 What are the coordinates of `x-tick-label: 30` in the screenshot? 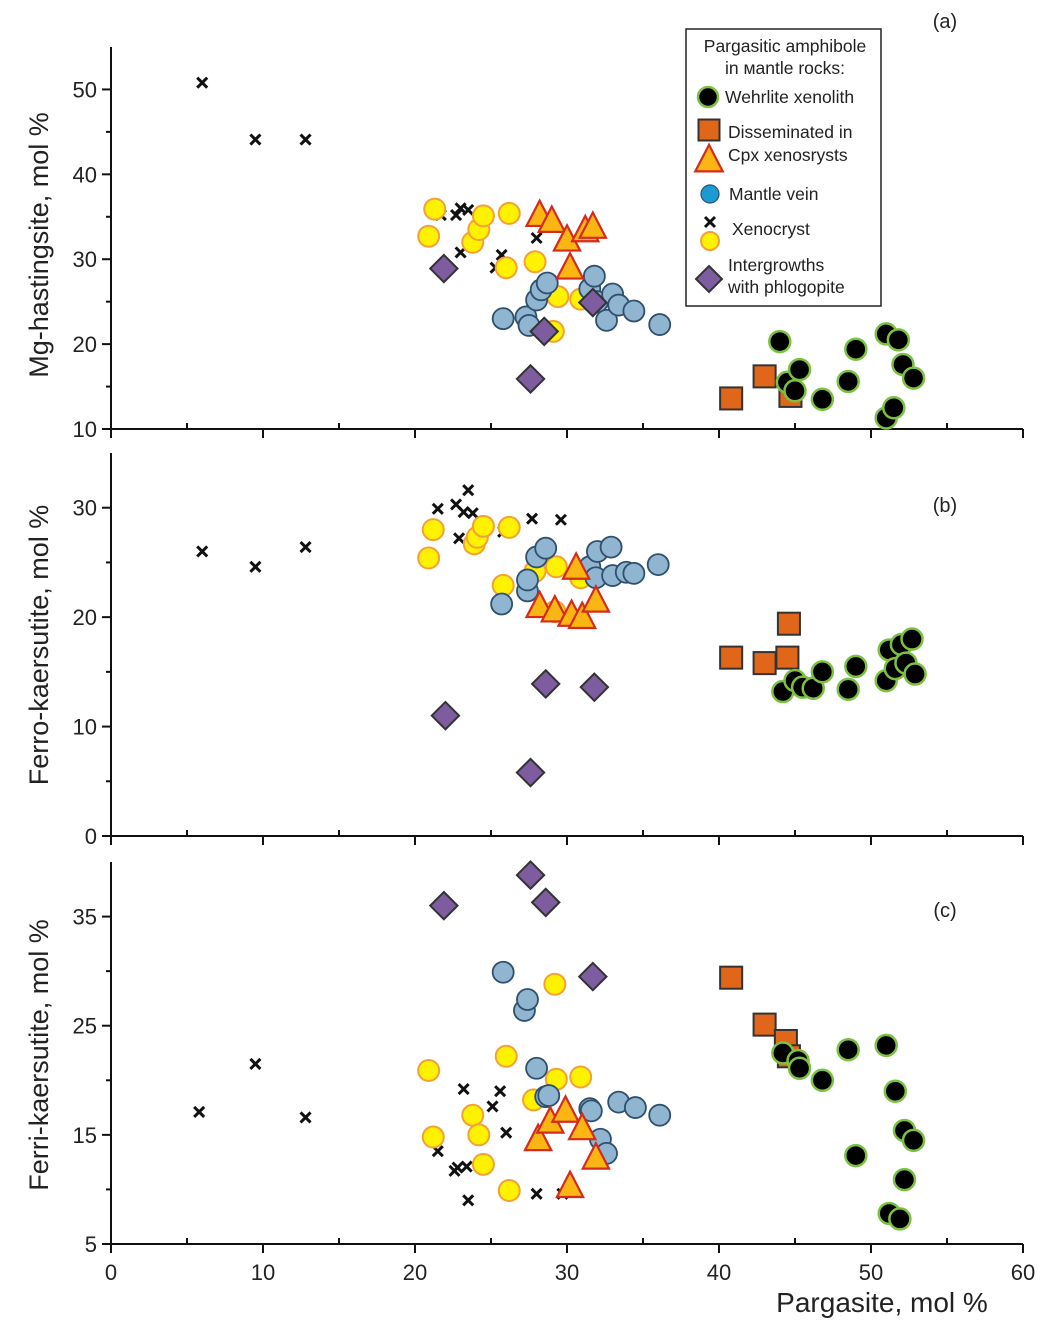 It's located at (567, 1272).